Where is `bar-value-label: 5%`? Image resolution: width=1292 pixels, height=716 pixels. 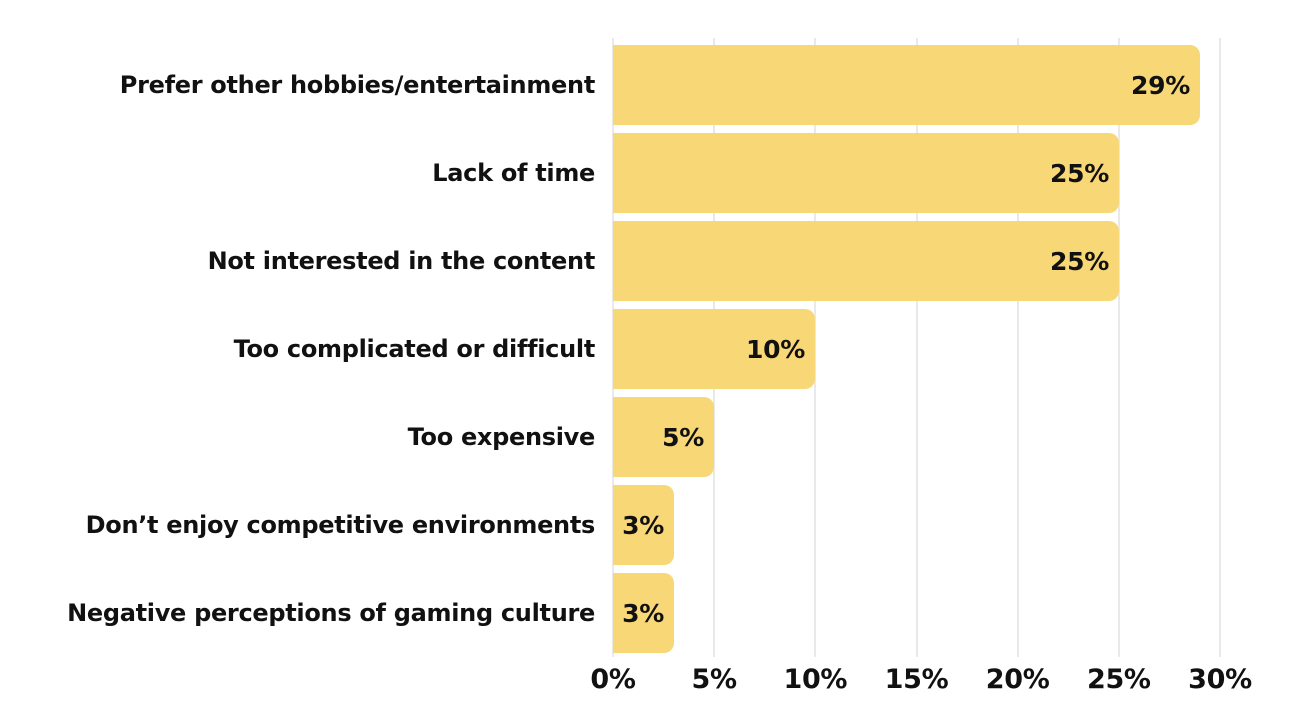
bar-value-label: 5% is located at coordinates (683, 437).